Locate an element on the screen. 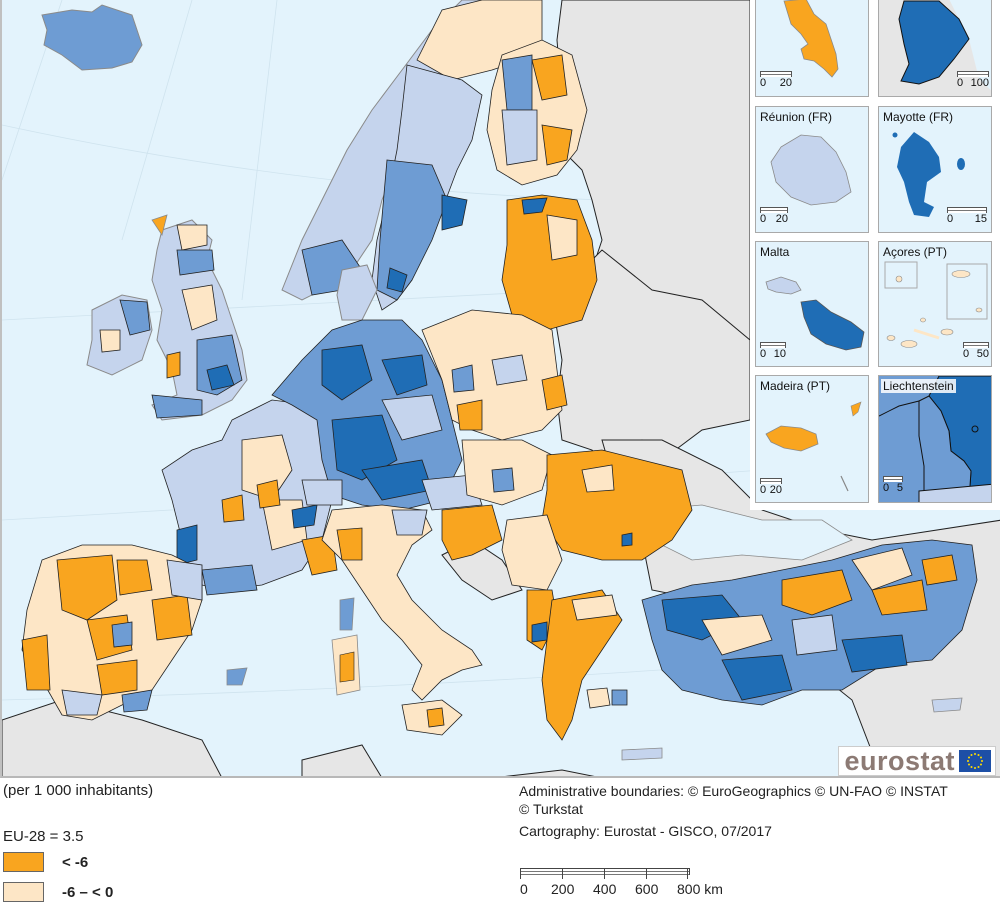  scale-label: 400 is located at coordinates (605, 889).